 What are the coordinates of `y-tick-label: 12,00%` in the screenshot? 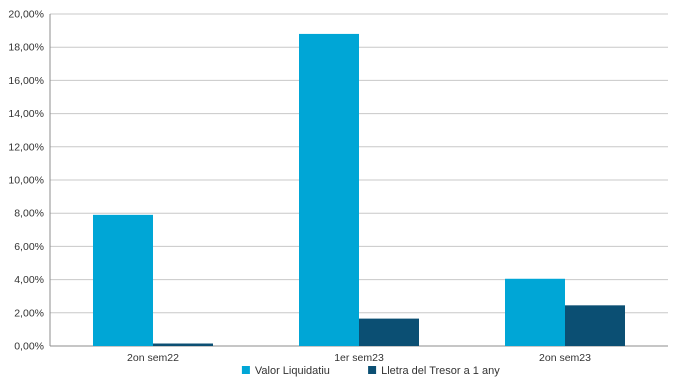 It's located at (26, 147).